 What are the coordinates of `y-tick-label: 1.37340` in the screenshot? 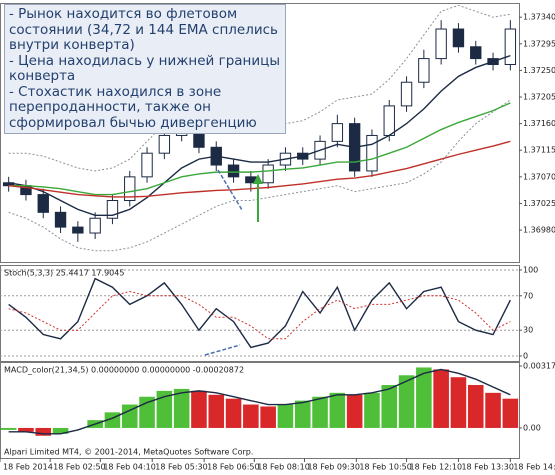 It's located at (539, 17).